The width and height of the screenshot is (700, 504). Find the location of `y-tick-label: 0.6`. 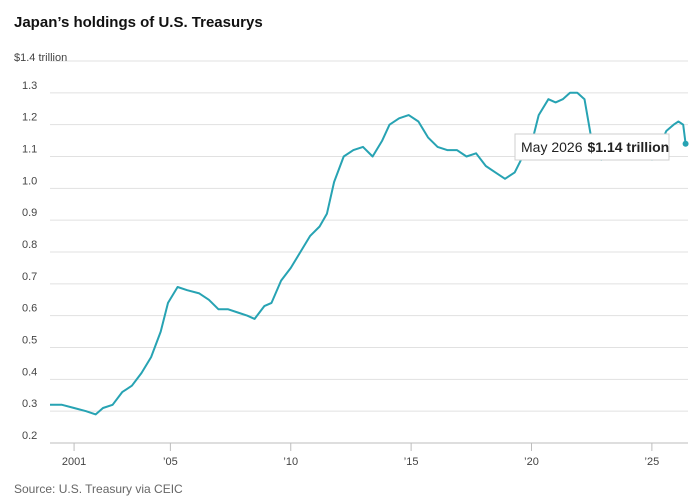

y-tick-label: 0.6 is located at coordinates (29, 309).